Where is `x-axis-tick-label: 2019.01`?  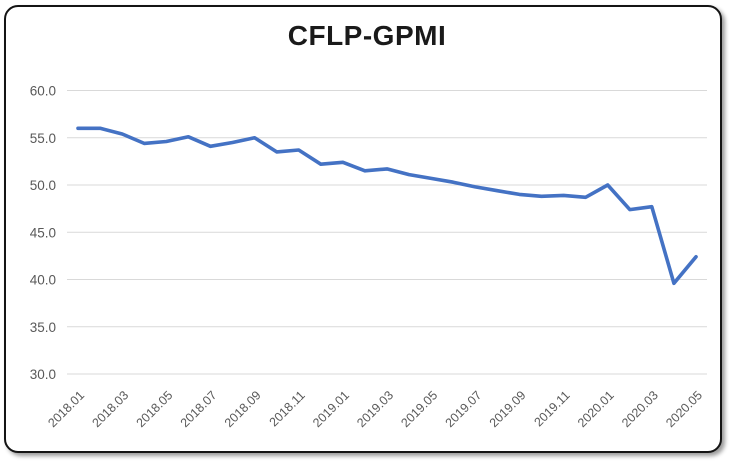
x-axis-tick-label: 2019.01 is located at coordinates (331, 409).